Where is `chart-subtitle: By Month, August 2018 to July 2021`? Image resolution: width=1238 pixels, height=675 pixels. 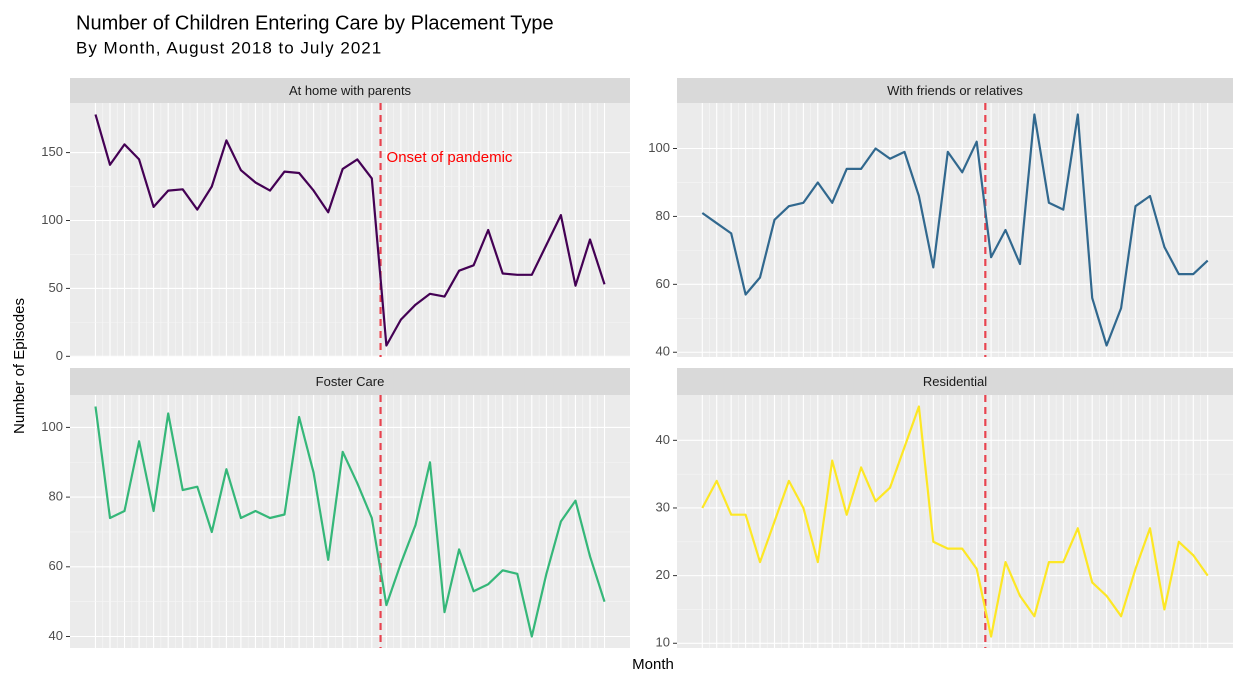
chart-subtitle: By Month, August 2018 to July 2021 is located at coordinates (229, 47).